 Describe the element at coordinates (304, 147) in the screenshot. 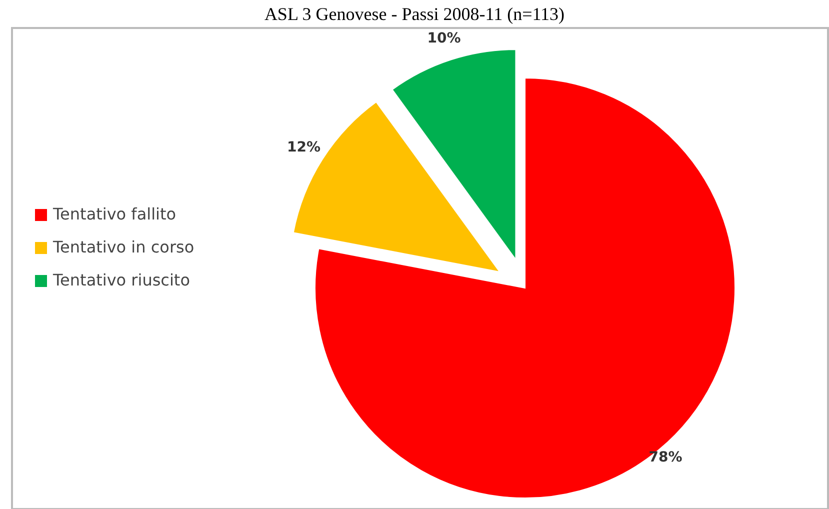

I see `data-label: 12%` at that location.